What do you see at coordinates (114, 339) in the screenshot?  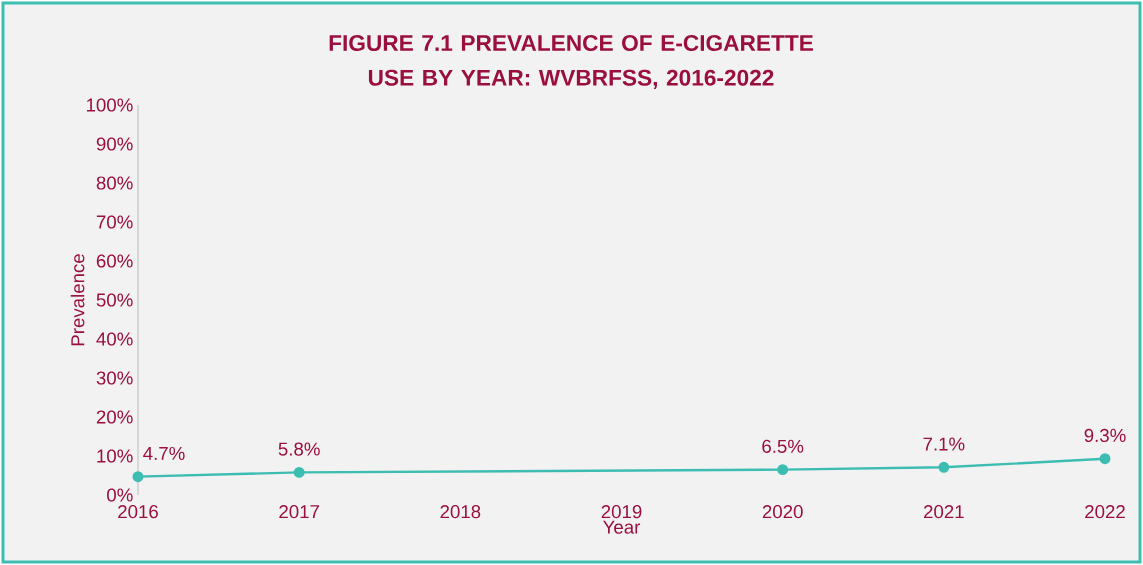 I see `y-tick-label: 40%` at bounding box center [114, 339].